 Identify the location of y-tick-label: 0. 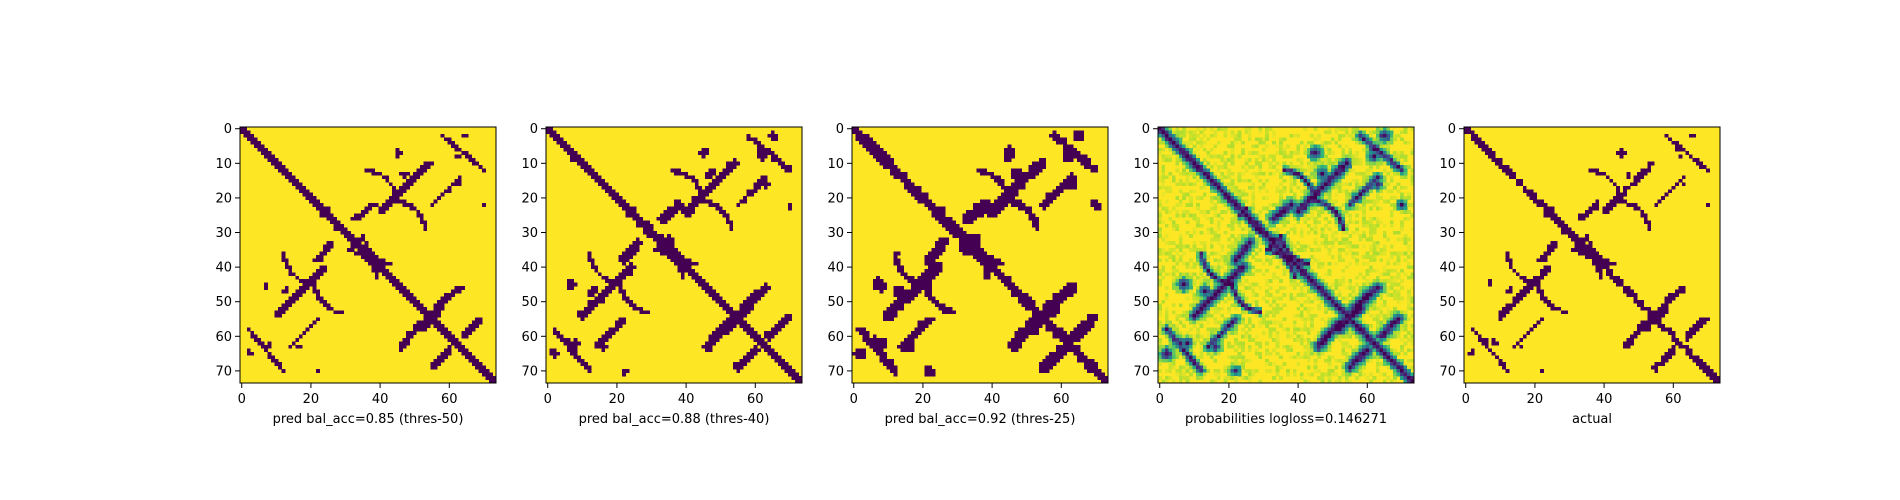
(534, 129).